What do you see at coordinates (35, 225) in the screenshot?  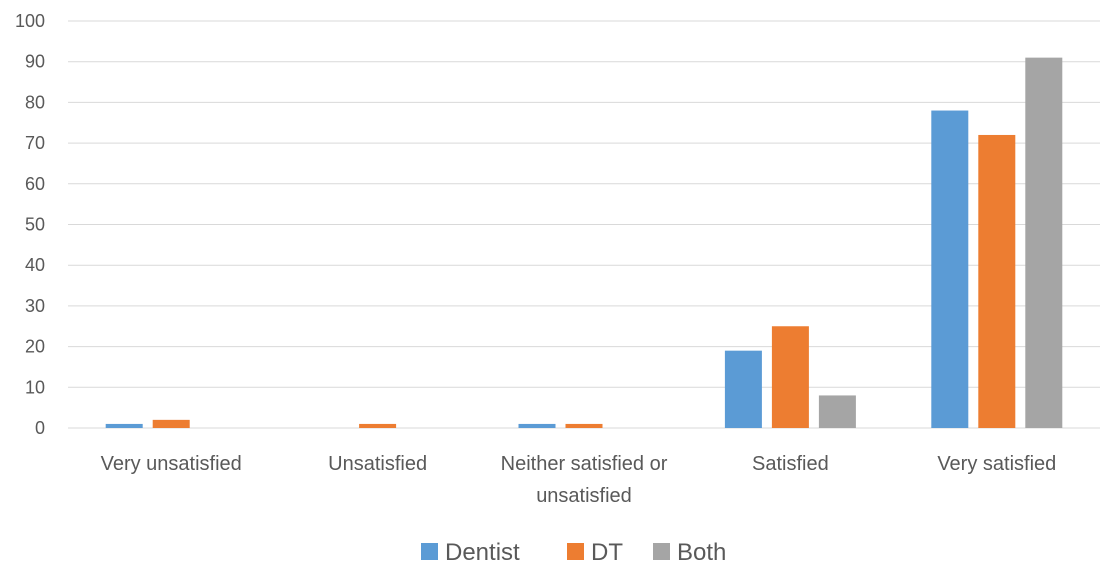 I see `y-tick-label: 50` at bounding box center [35, 225].